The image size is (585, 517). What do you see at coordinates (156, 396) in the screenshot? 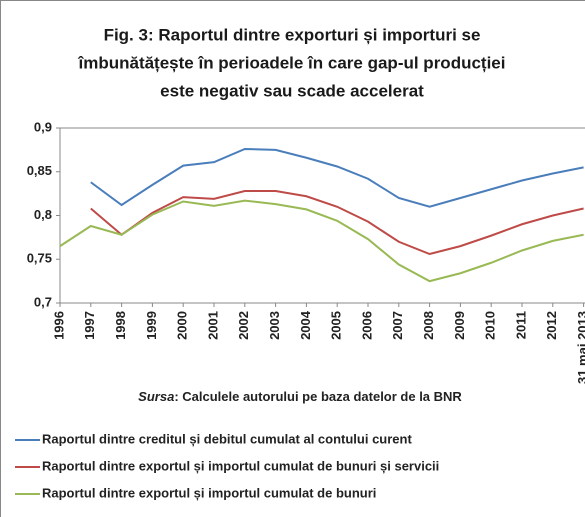
I see `source-label: Sursa` at bounding box center [156, 396].